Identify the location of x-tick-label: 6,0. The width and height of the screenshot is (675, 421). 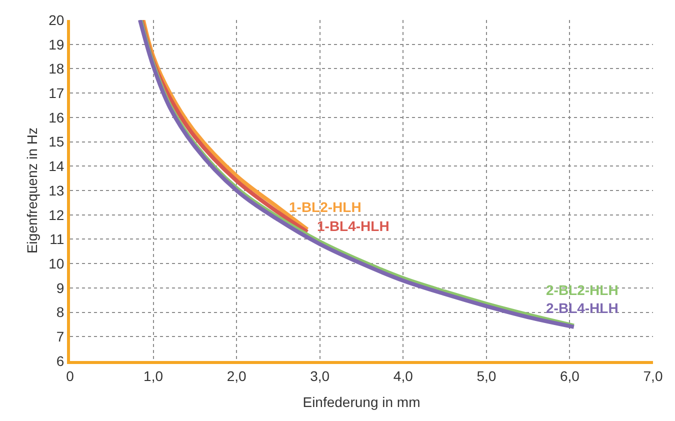
(570, 376).